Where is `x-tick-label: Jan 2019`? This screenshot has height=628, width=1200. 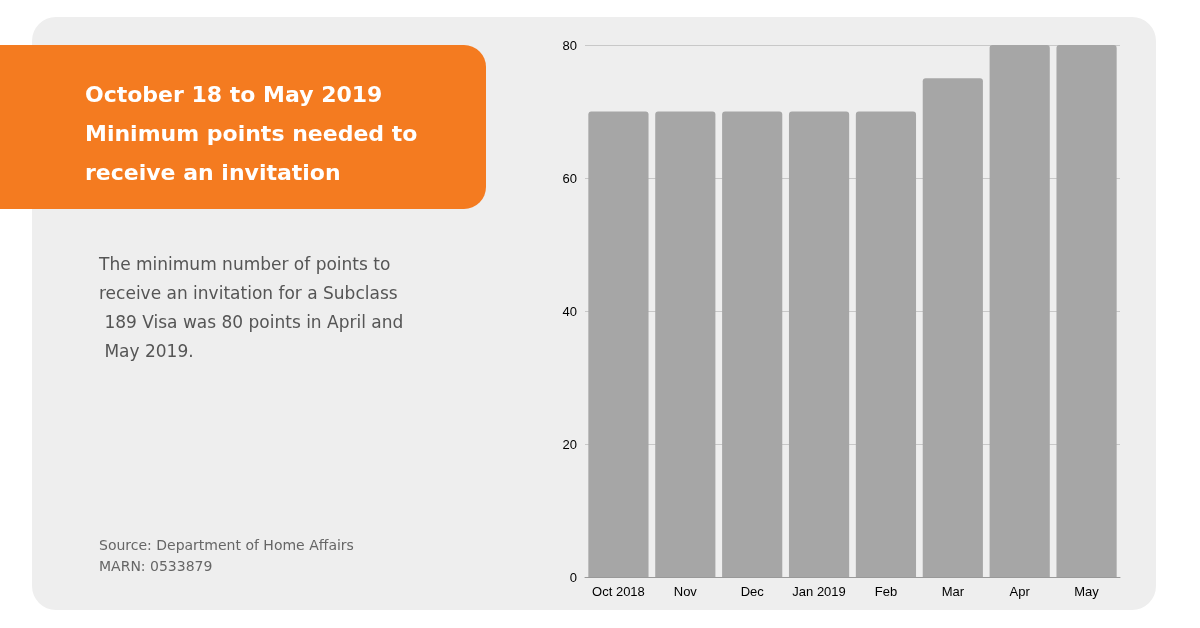 x-tick-label: Jan 2019 is located at coordinates (819, 591).